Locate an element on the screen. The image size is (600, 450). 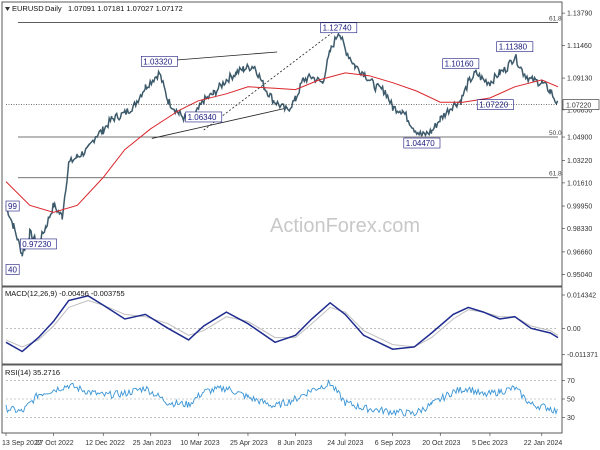
date-tick-label: 20 Oct 2023 is located at coordinates (441, 443).